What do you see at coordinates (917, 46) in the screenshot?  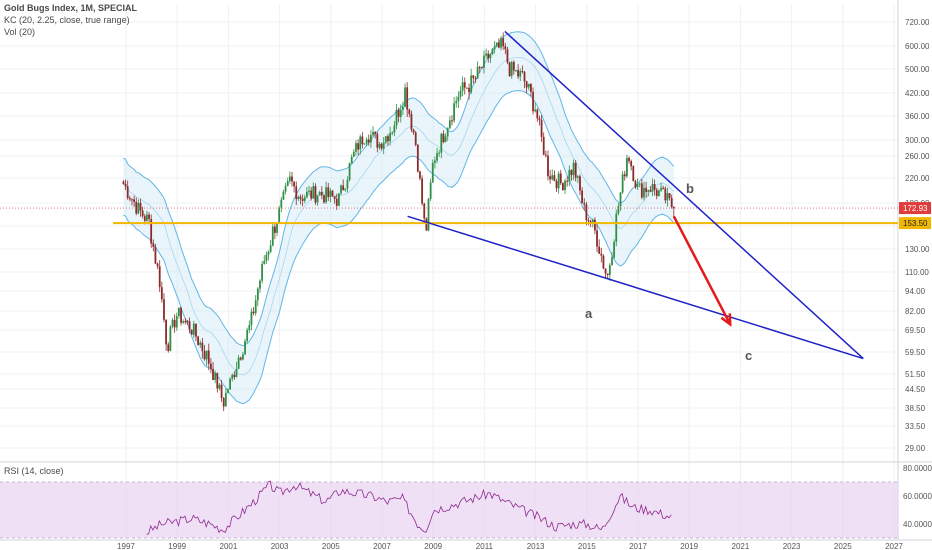 I see `price-tick-label: 600.00` at bounding box center [917, 46].